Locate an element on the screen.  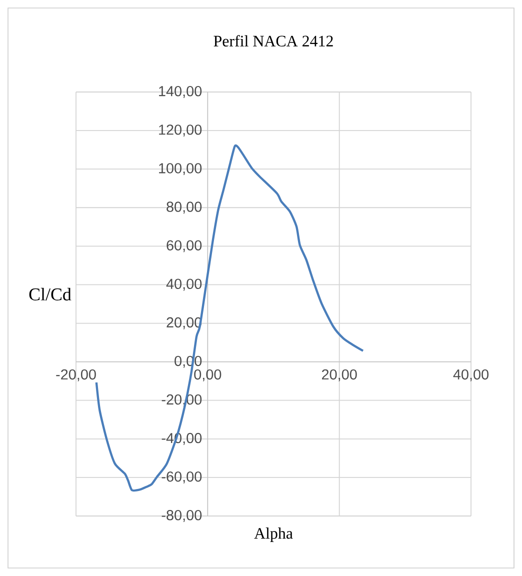
x-tick-label: 0,00 is located at coordinates (208, 375).